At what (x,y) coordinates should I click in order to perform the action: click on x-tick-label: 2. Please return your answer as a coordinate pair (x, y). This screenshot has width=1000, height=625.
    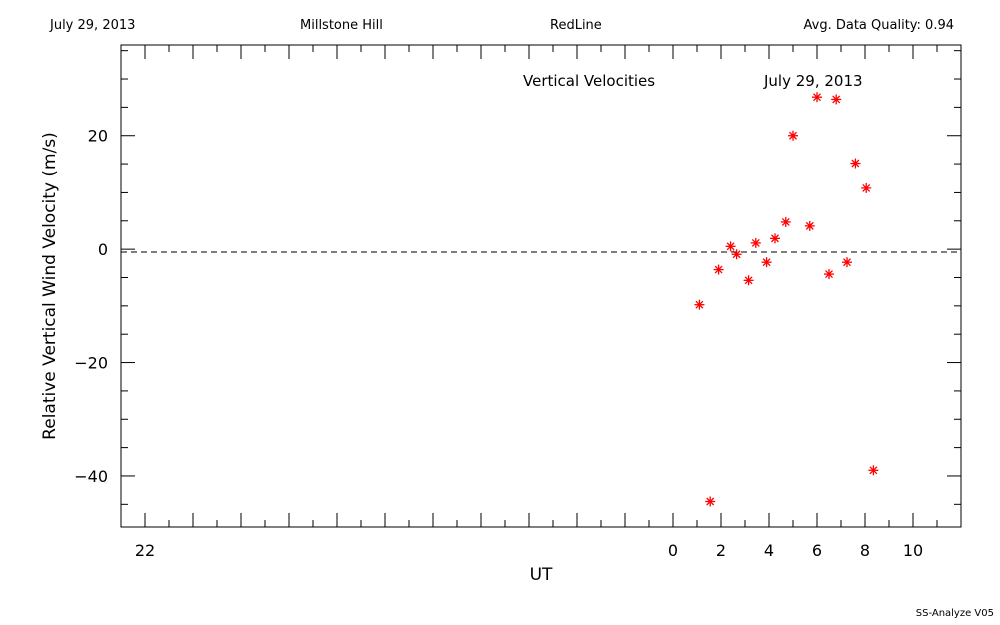
    Looking at the image, I should click on (721, 550).